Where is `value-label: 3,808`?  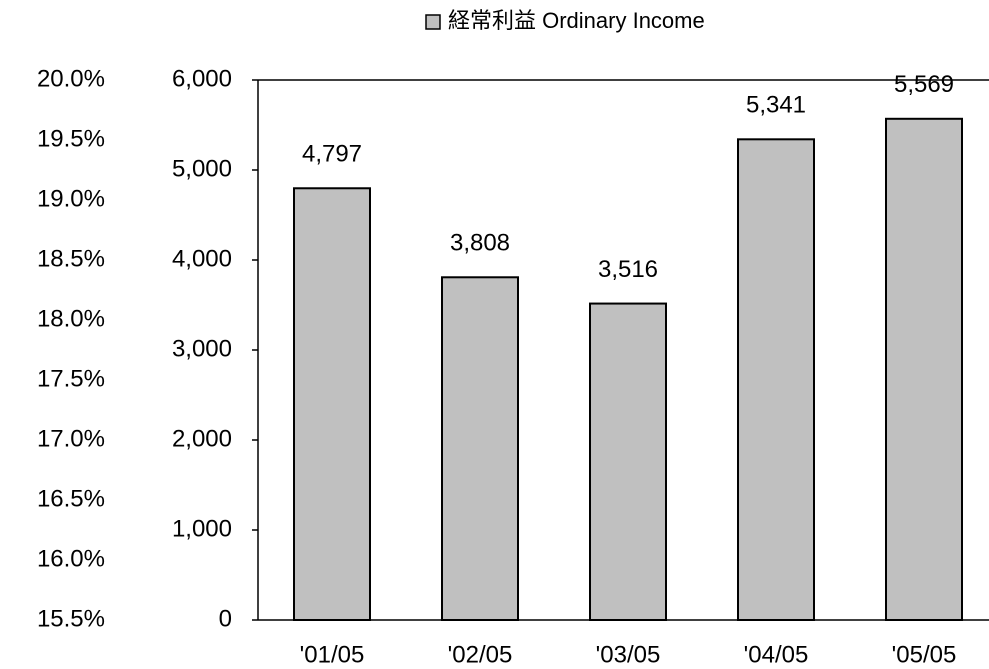 value-label: 3,808 is located at coordinates (480, 243).